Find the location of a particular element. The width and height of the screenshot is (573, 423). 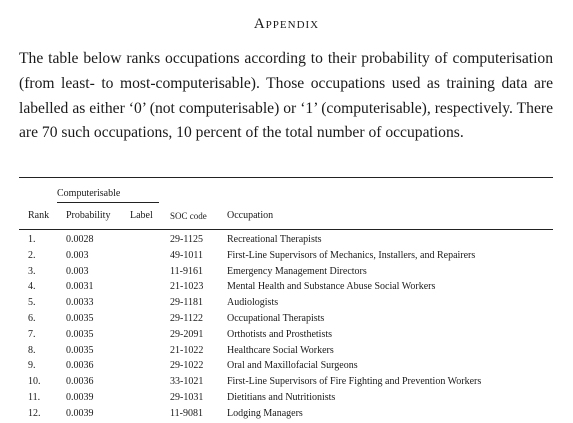

table-row: 8. 0.0035 21-1022 Healthcare Social Workers is located at coordinates (286, 353).